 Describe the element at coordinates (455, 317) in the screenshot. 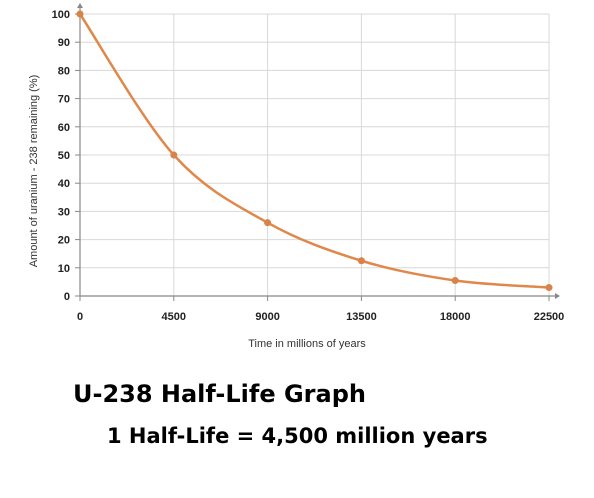

I see `x-tick-label: 18000` at that location.